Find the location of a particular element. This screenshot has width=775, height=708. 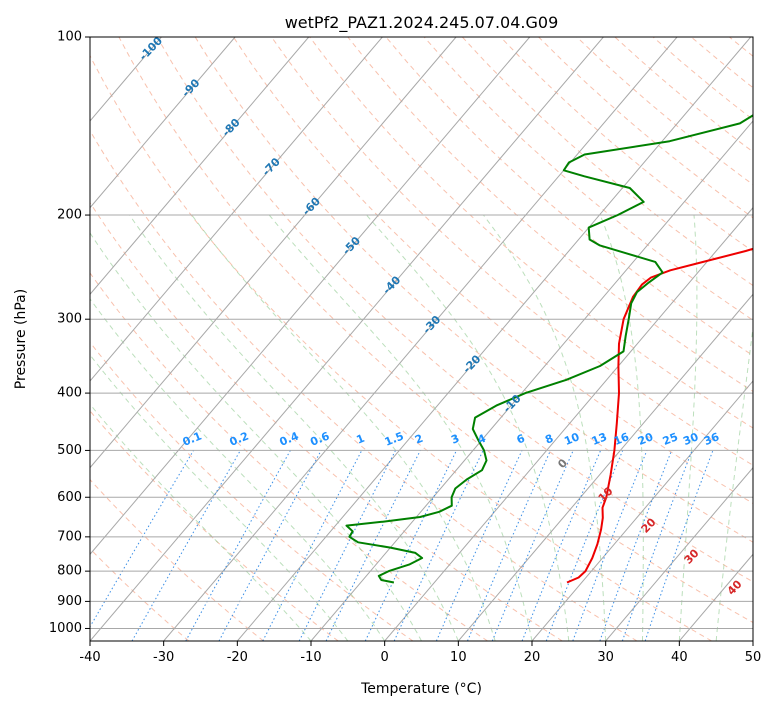

x-tick-label: -30 is located at coordinates (163, 657).